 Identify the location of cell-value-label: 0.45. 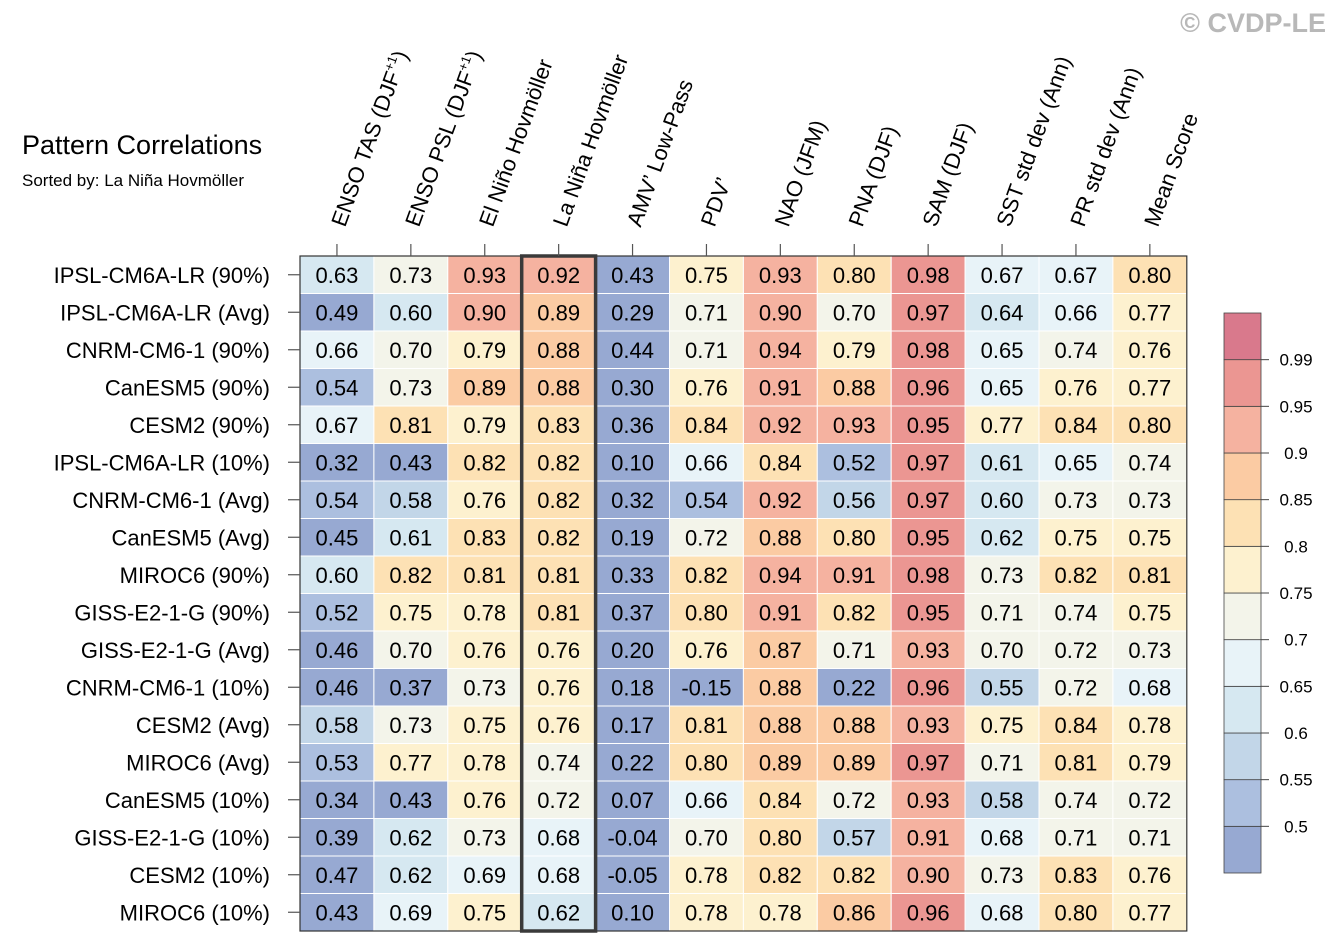
(337, 537).